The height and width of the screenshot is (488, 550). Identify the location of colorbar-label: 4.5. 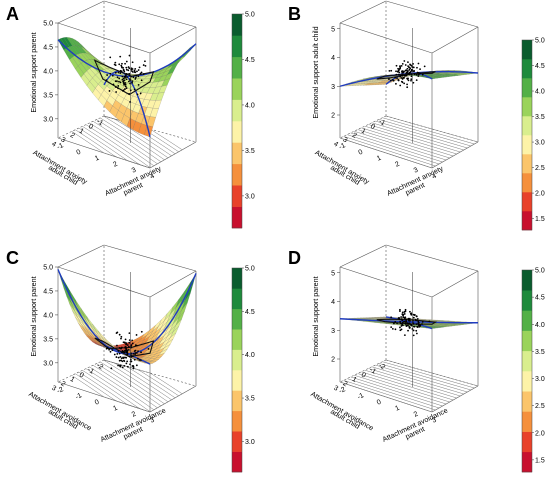
(250, 60).